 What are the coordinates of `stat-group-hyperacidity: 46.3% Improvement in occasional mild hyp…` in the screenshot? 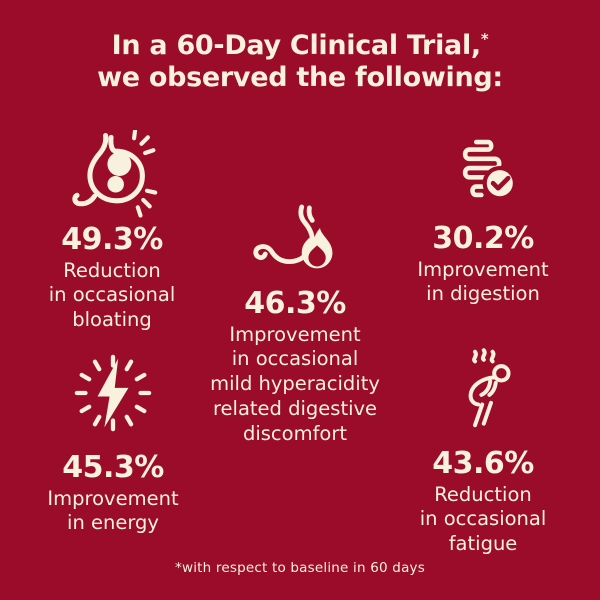 It's located at (295, 325).